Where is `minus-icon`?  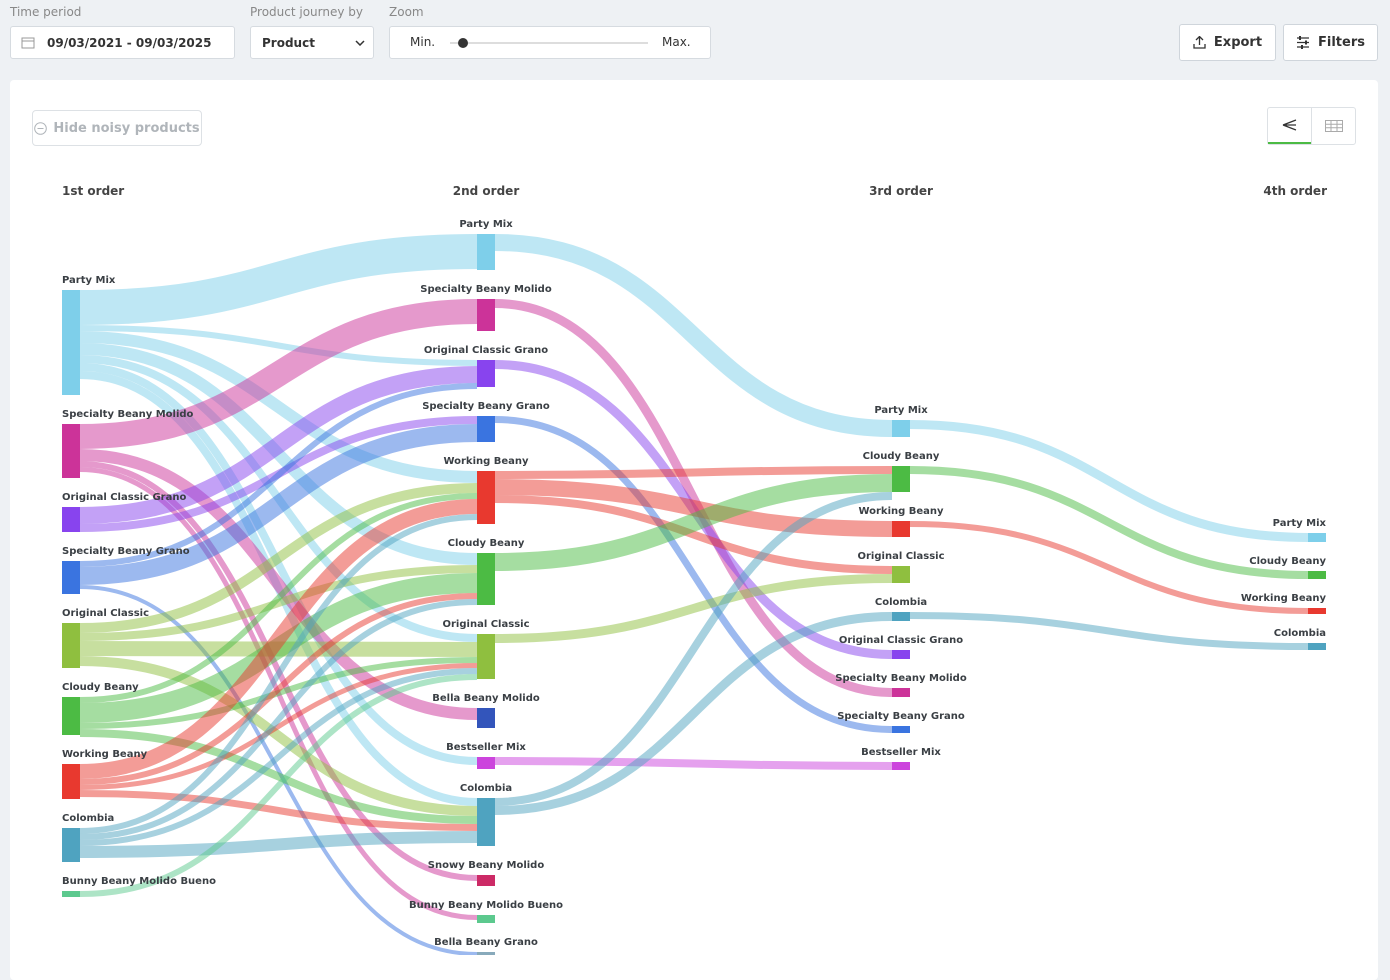 minus-icon is located at coordinates (41, 128).